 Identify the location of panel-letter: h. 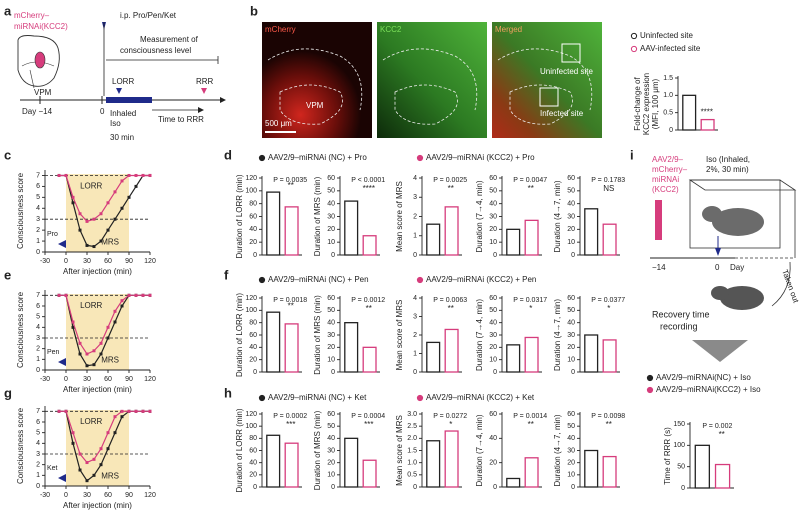
(228, 392).